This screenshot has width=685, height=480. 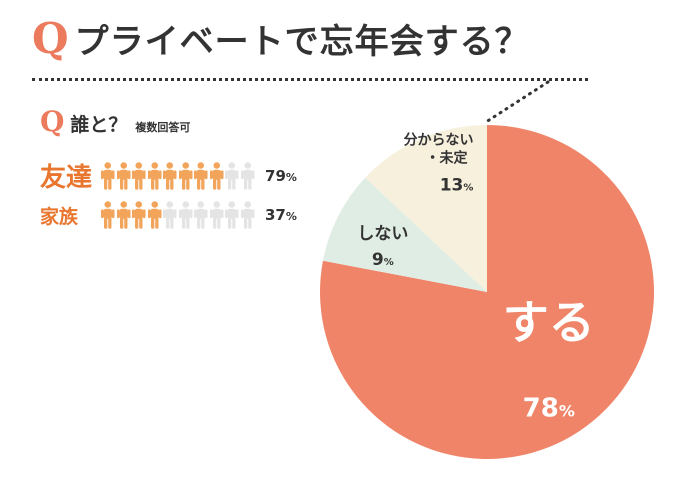 What do you see at coordinates (281, 215) in the screenshot?
I see `companion-percent-family: 37%` at bounding box center [281, 215].